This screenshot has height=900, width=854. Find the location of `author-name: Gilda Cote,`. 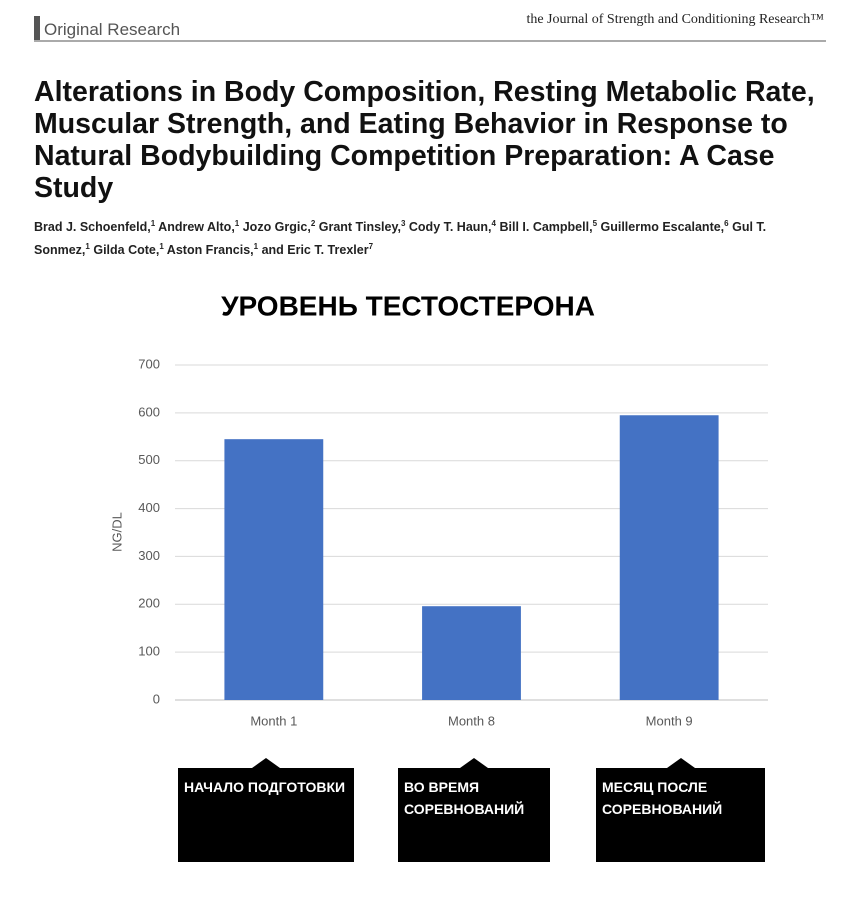

author-name: Gilda Cote, is located at coordinates (126, 250).